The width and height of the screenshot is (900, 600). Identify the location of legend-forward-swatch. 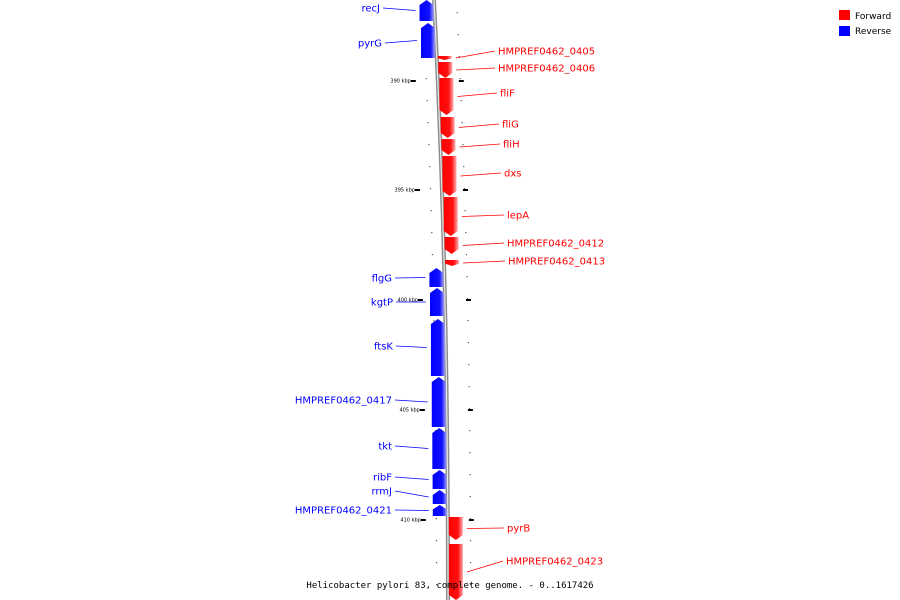
(844, 15).